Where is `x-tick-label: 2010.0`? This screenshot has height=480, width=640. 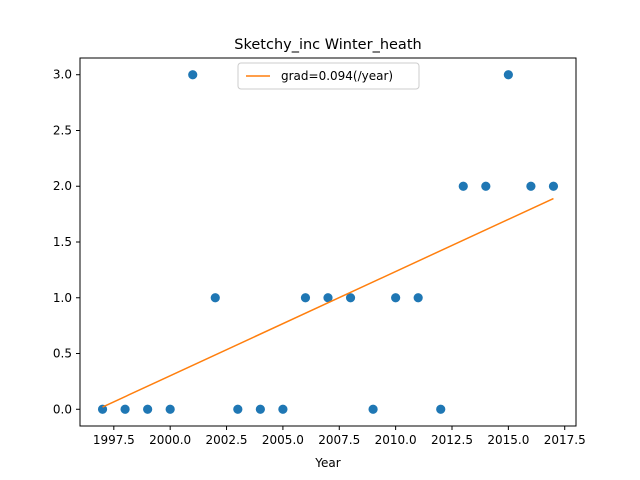 x-tick-label: 2010.0 is located at coordinates (396, 440).